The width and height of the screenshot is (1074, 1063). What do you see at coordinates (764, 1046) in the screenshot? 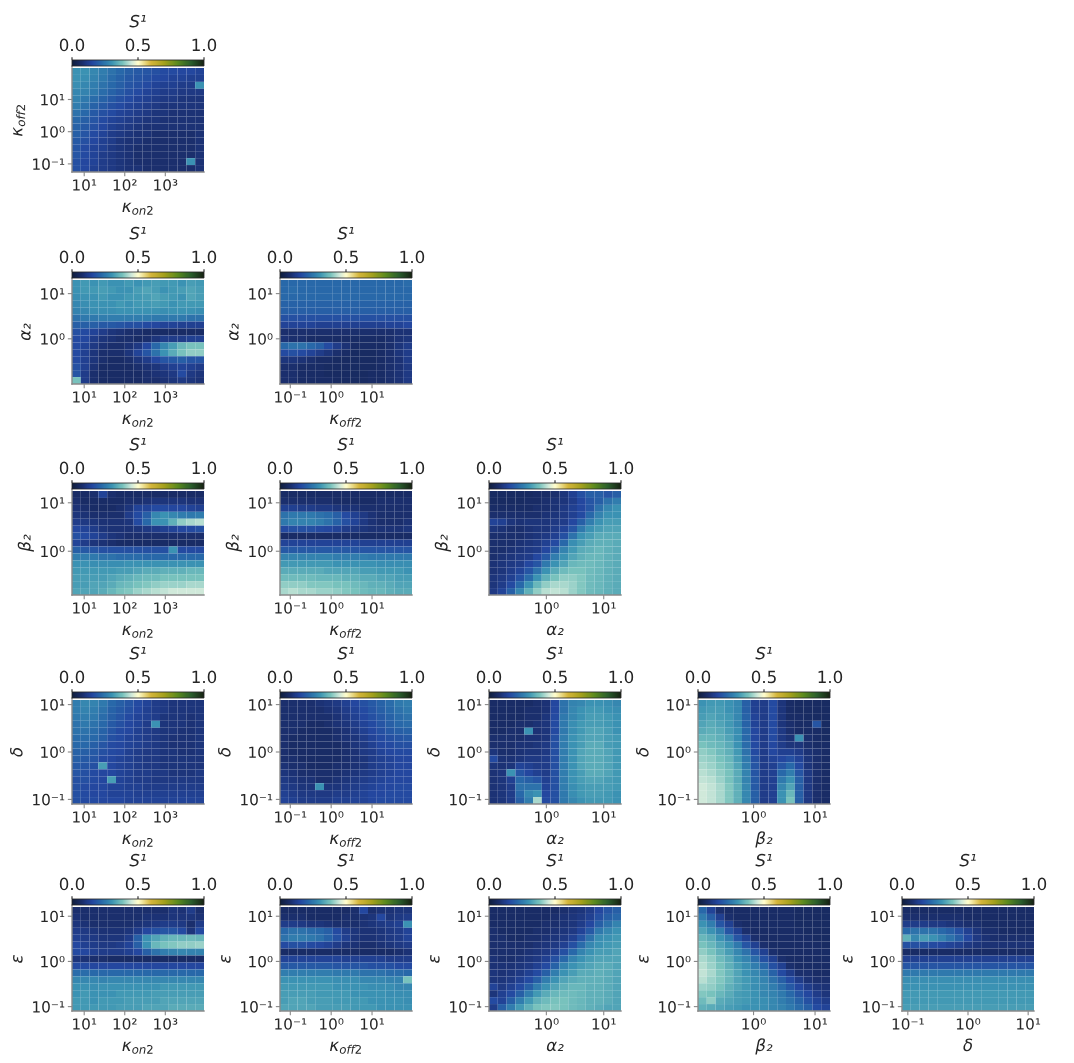
I see `x-axis-title: β₂` at bounding box center [764, 1046].